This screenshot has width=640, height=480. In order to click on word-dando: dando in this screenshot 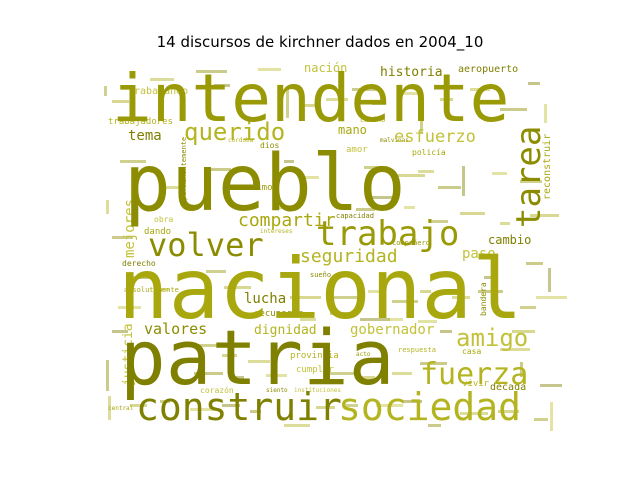, I will do `click(157, 232)`.